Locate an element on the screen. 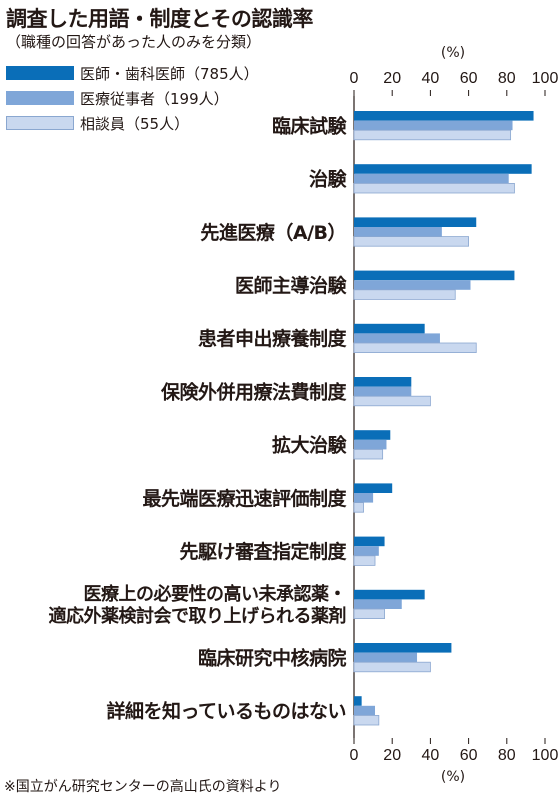 Image resolution: width=560 pixels, height=798 pixels. legend-swatch-counselors is located at coordinates (40, 123).